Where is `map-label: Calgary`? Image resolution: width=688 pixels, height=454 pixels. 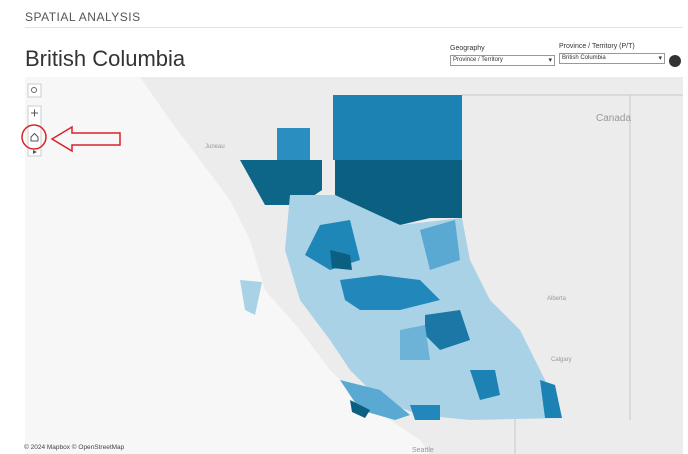 map-label: Calgary is located at coordinates (561, 360).